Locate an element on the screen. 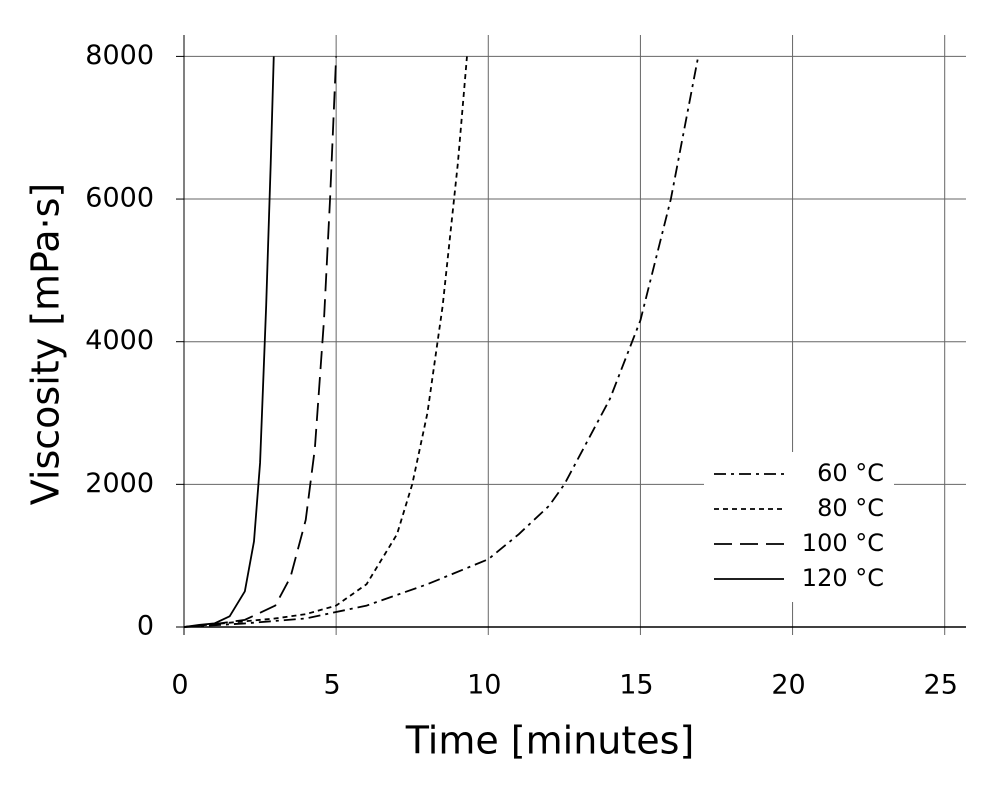 This screenshot has width=1000, height=800. y-tick-label: 4000 is located at coordinates (119, 340).